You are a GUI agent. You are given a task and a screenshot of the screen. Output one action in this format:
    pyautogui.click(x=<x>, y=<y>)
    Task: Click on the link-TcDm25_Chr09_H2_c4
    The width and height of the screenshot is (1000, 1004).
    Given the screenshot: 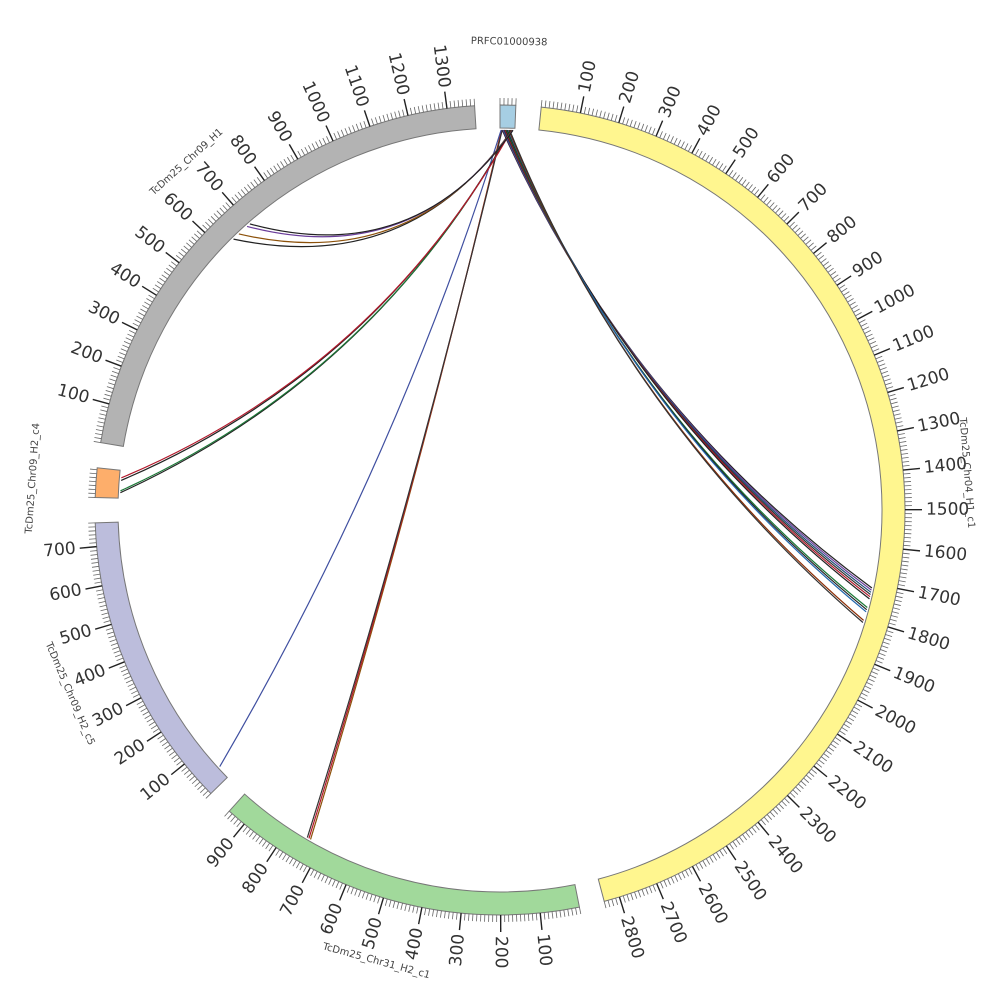 What is the action you would take?
    pyautogui.click(x=315, y=310)
    